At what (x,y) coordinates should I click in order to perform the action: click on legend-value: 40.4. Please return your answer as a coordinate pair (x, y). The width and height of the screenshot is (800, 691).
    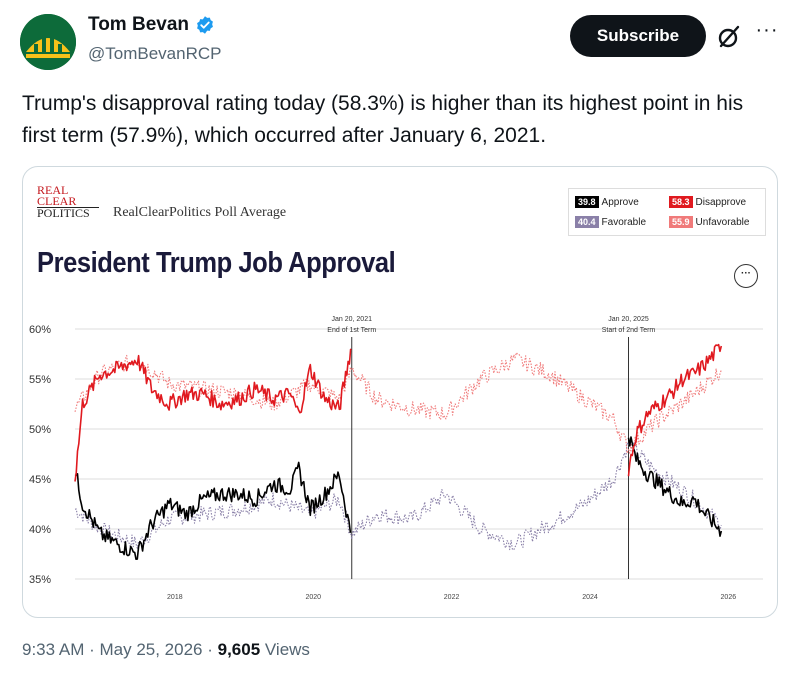
    Looking at the image, I should click on (587, 222).